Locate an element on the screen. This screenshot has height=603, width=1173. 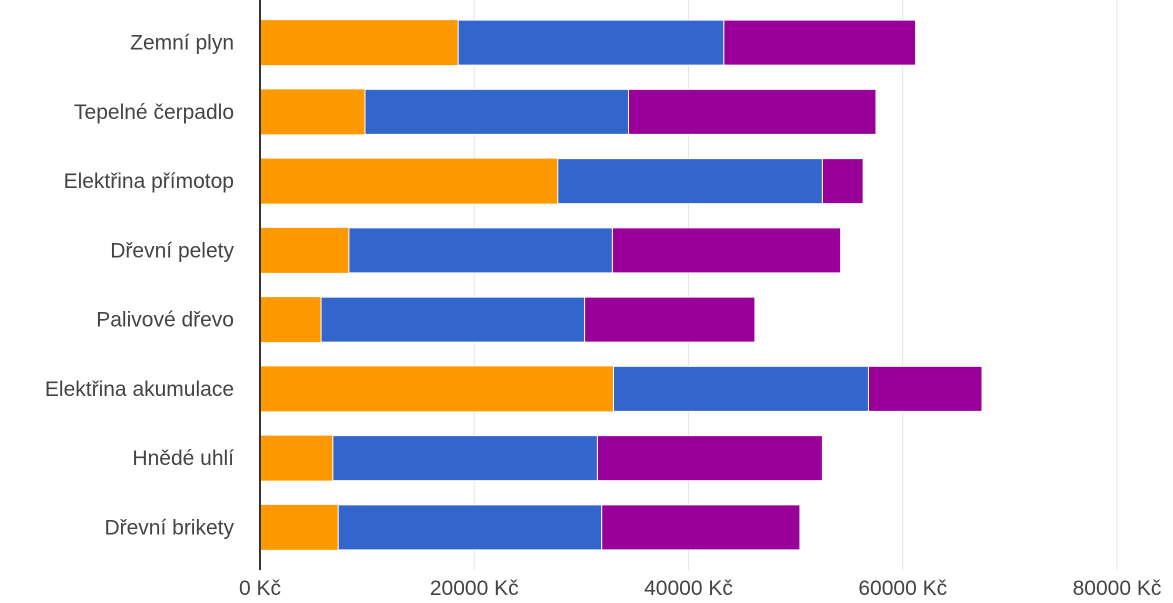
x-tick-label: 0 Kč is located at coordinates (260, 588).